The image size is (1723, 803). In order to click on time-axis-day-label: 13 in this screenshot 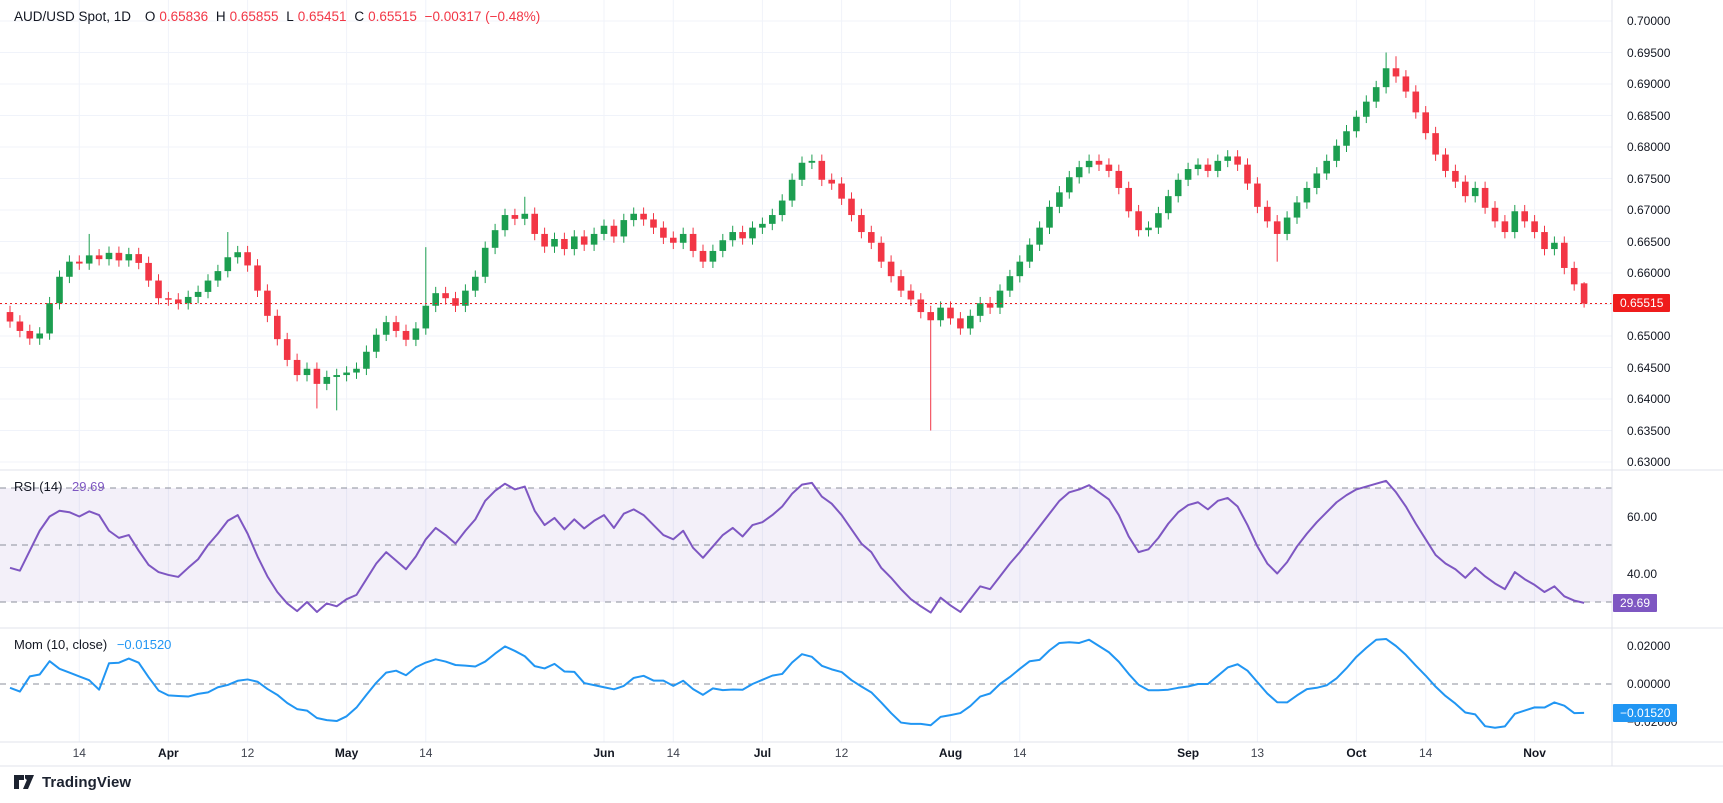, I will do `click(1257, 753)`.